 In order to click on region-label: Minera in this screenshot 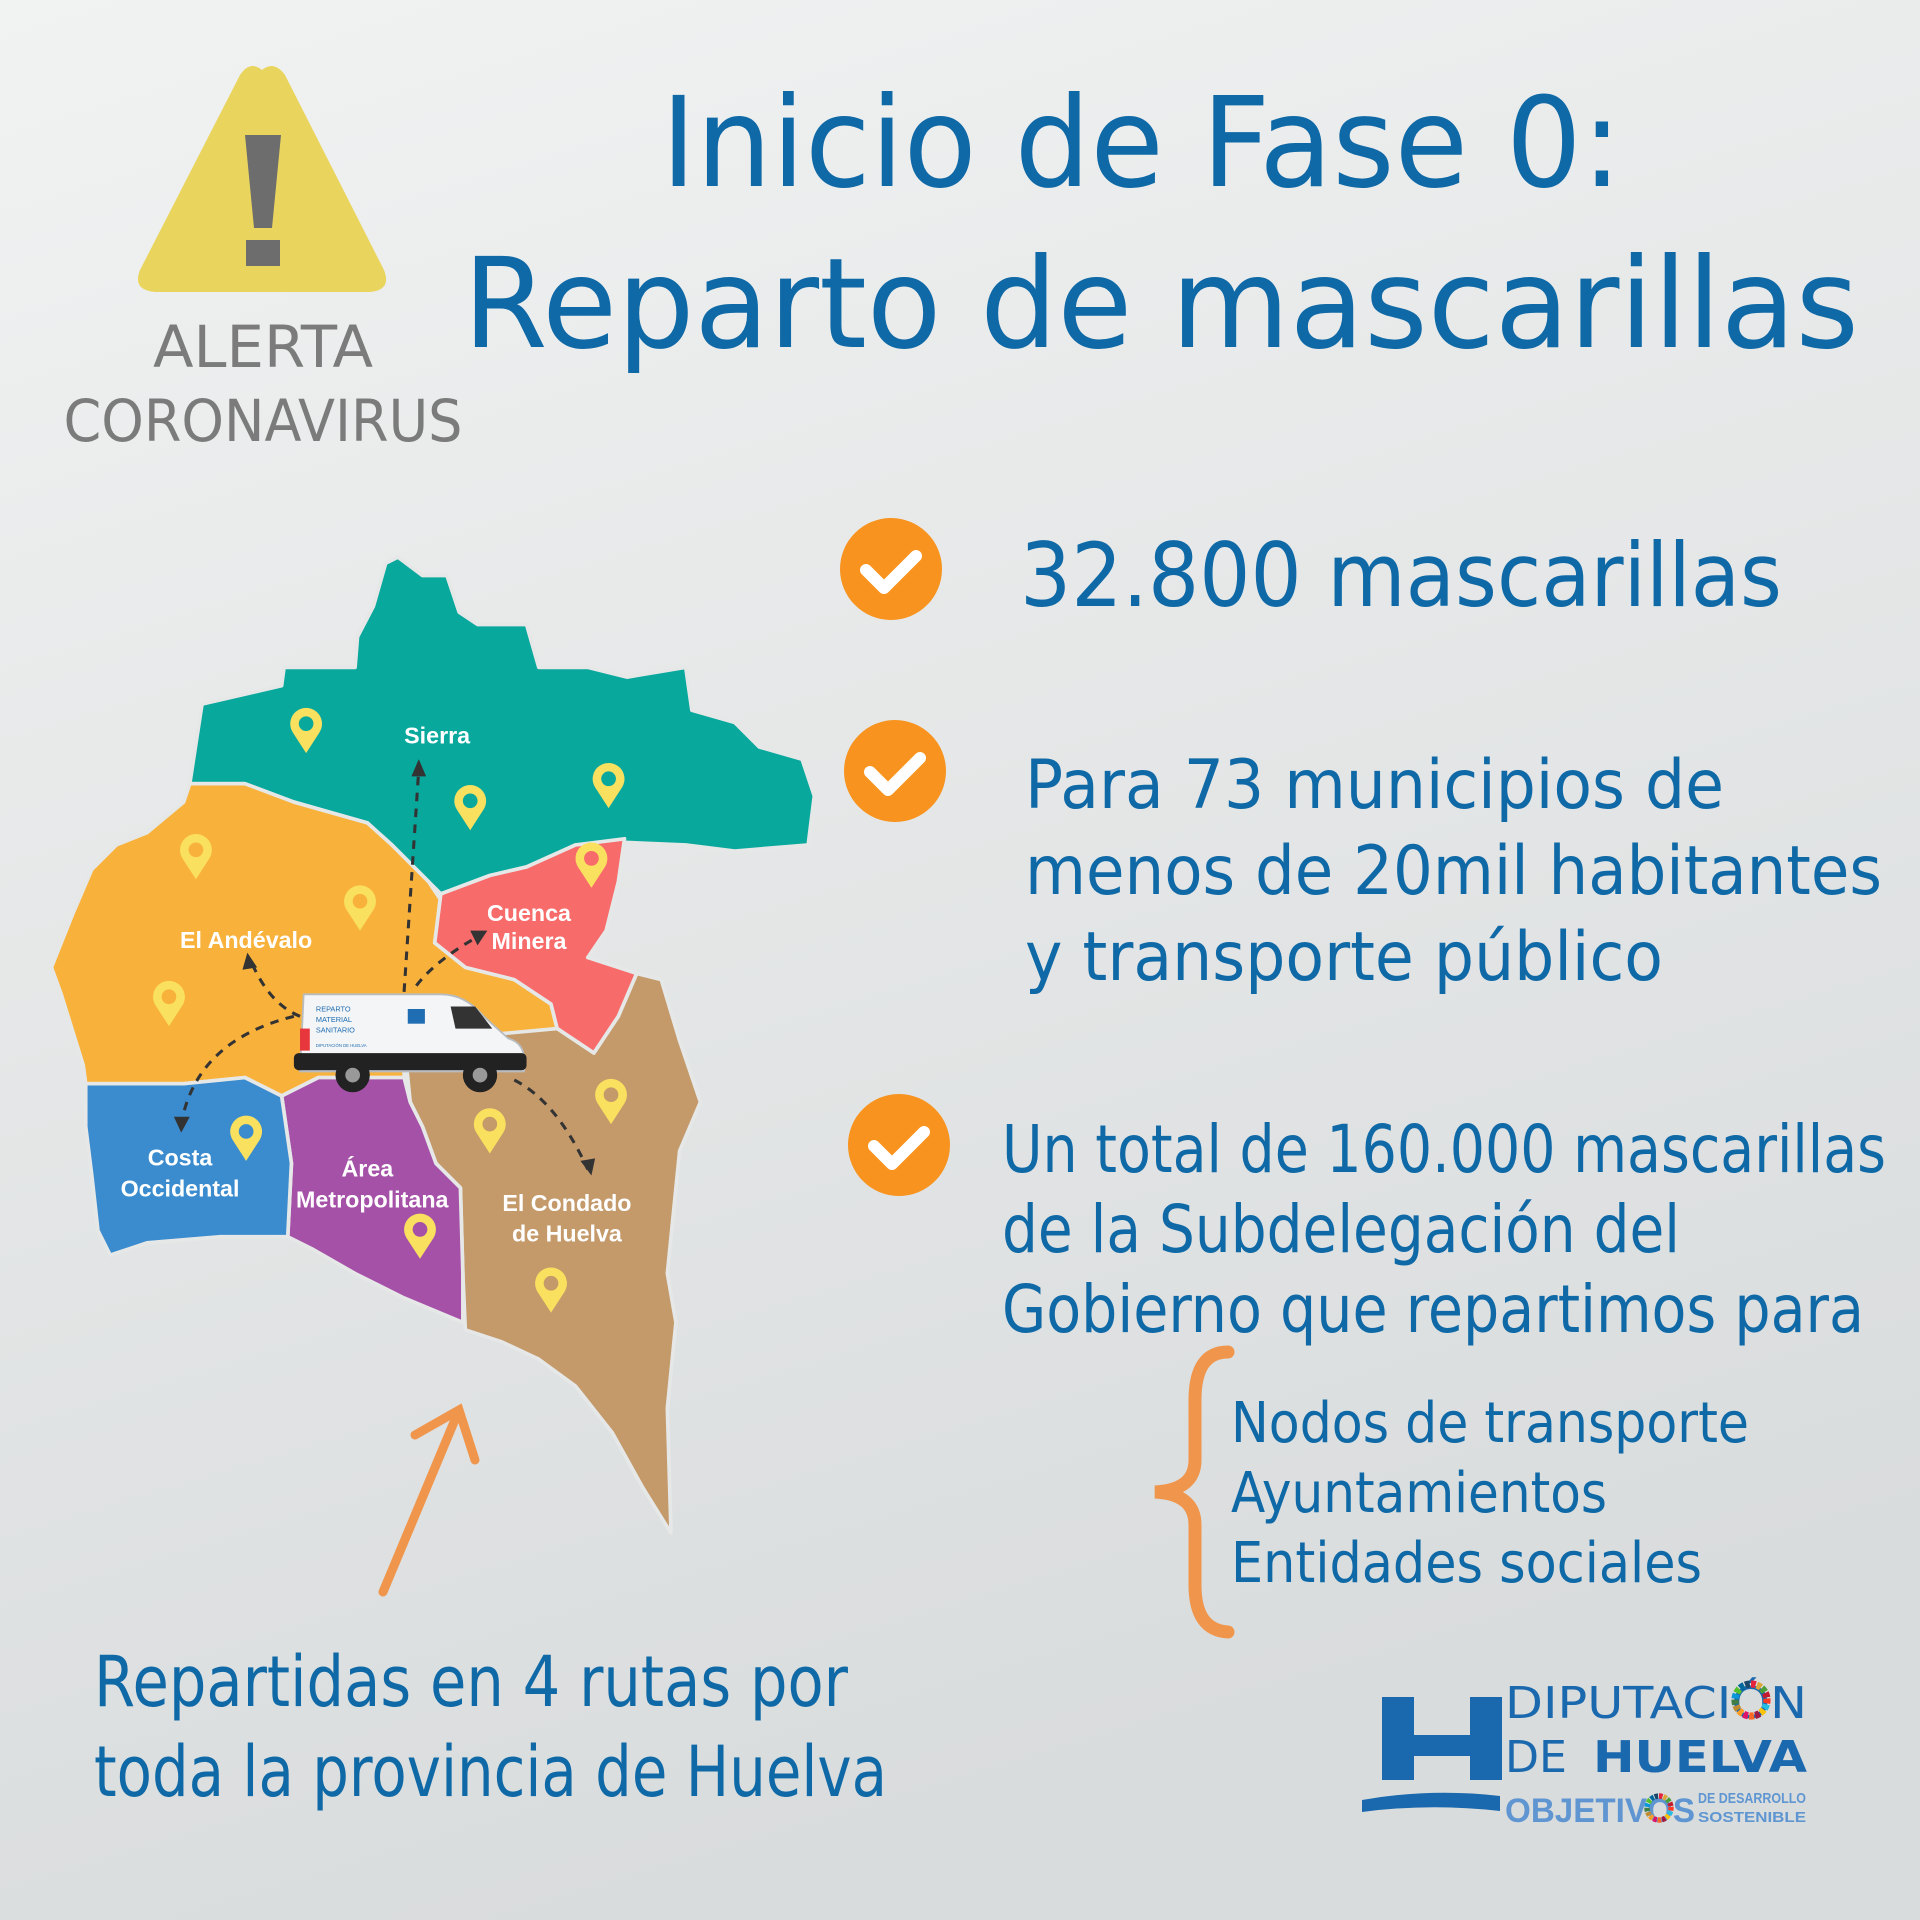, I will do `click(530, 941)`.